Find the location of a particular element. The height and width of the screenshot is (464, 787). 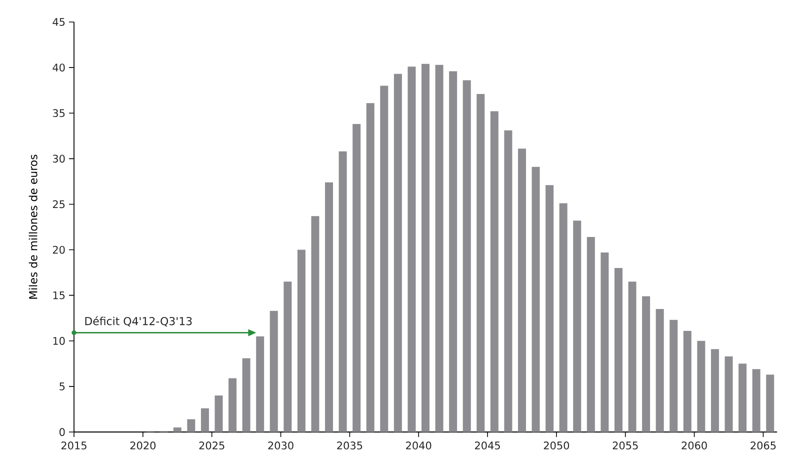

y-axis-title: Miles de millones de euros is located at coordinates (33, 226).